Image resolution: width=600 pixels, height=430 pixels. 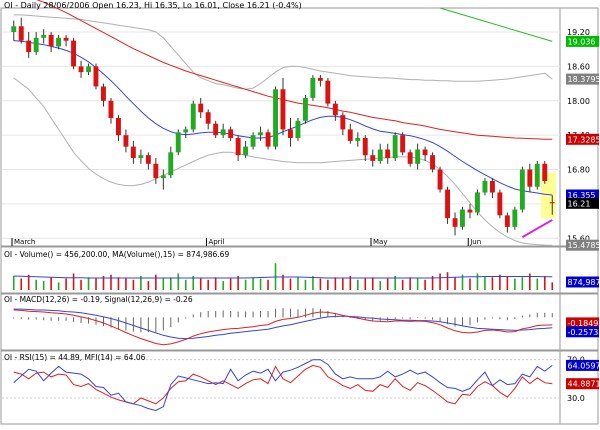 I want to click on price-value-tag: 19.036, so click(x=582, y=41).